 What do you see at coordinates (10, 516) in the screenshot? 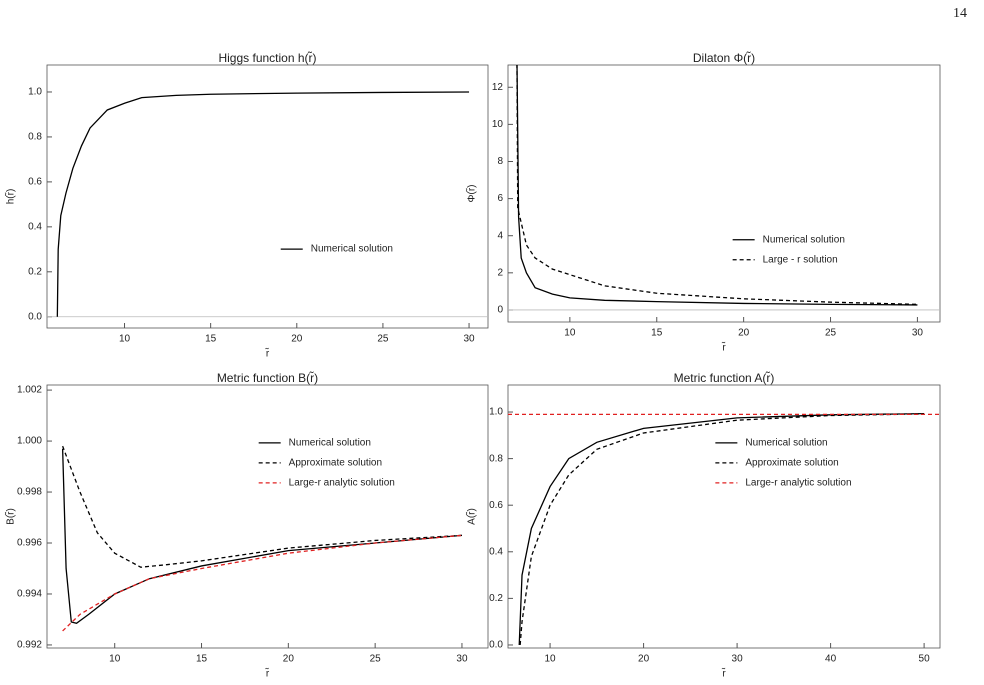
I see `y-axis-label: B(r̃)` at bounding box center [10, 516].